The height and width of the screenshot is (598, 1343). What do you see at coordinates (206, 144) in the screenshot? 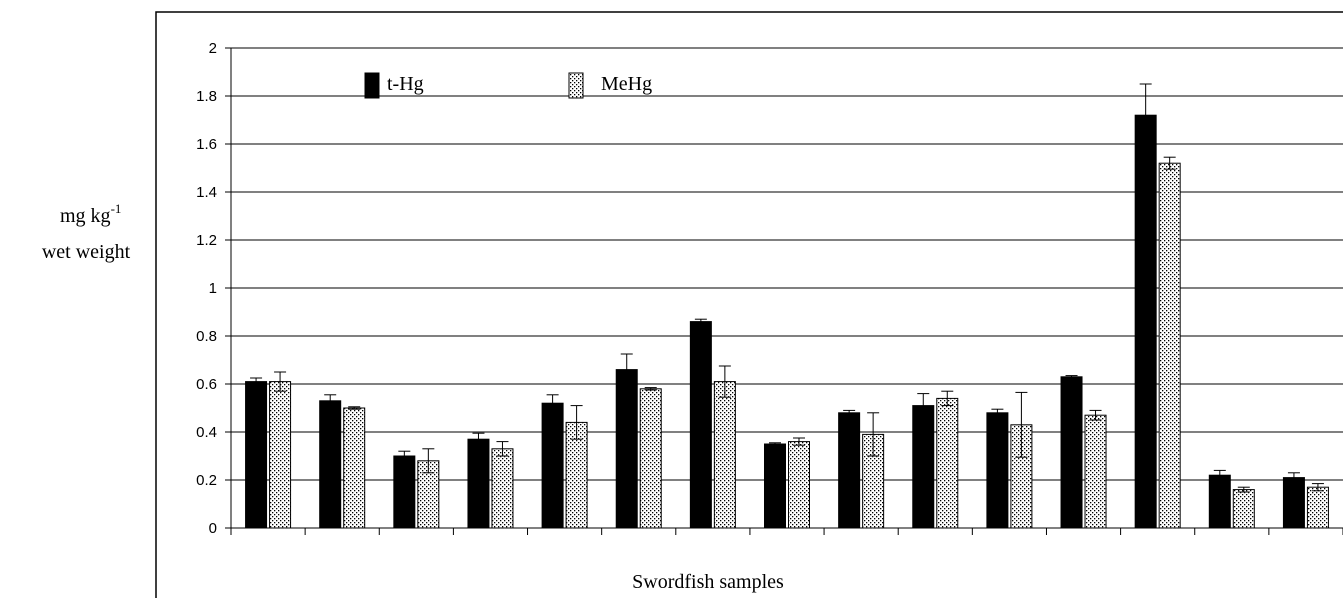
I see `y-tick-label: 1.6` at bounding box center [206, 144].